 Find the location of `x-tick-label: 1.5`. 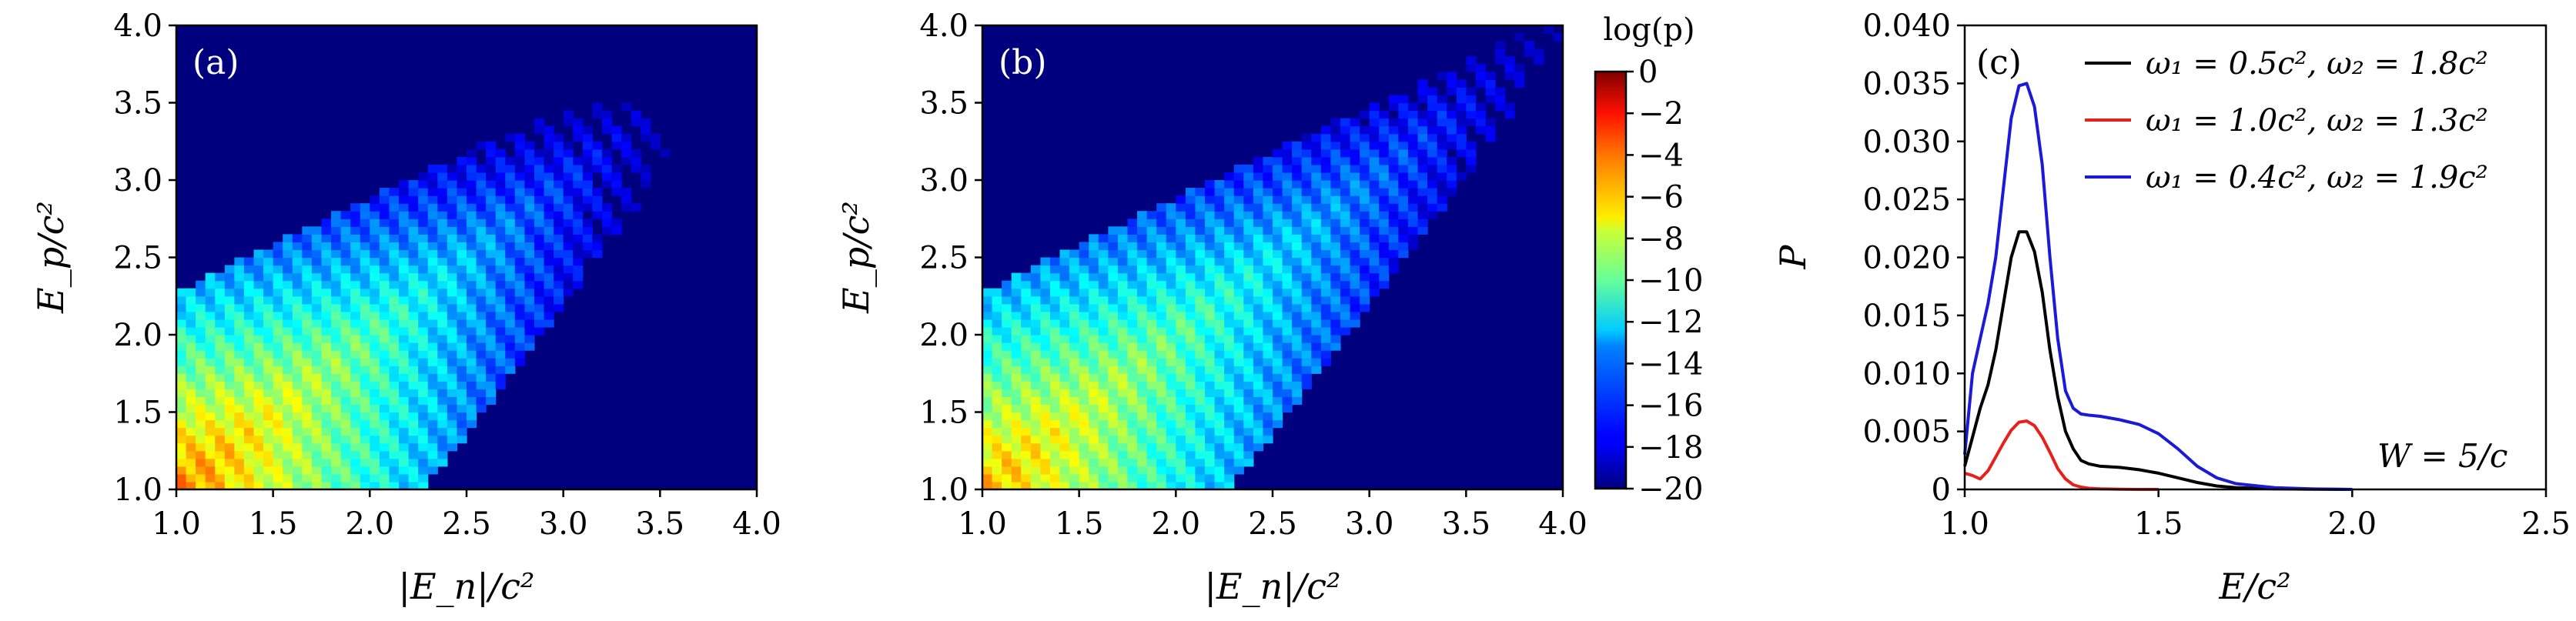

x-tick-label: 1.5 is located at coordinates (2159, 524).